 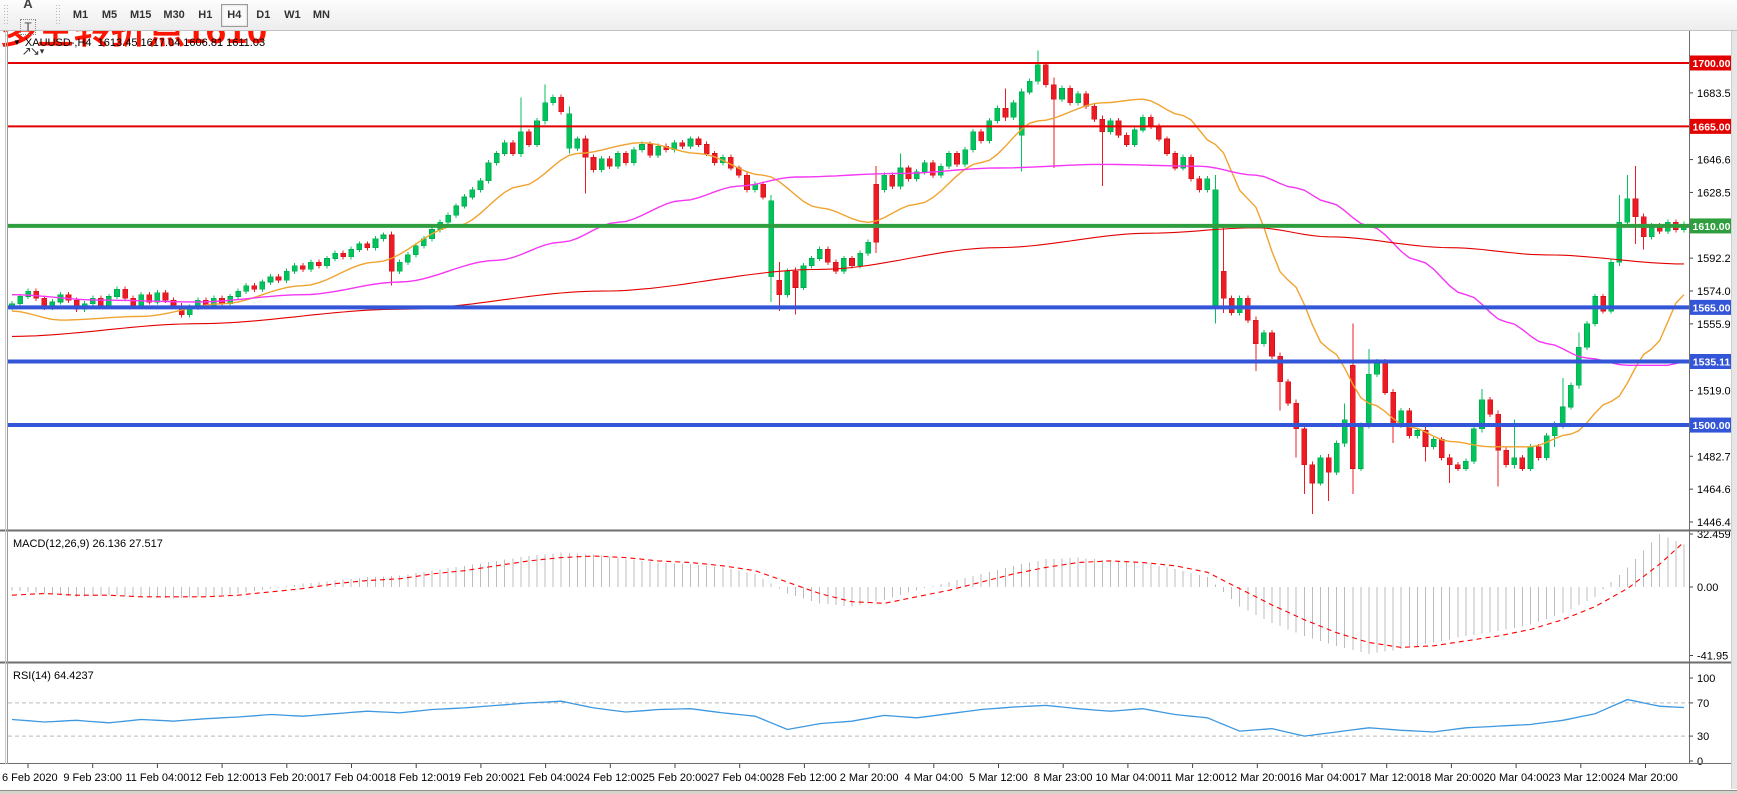 I want to click on time-axis-label: 16 Mar 04:00, so click(x=1322, y=778).